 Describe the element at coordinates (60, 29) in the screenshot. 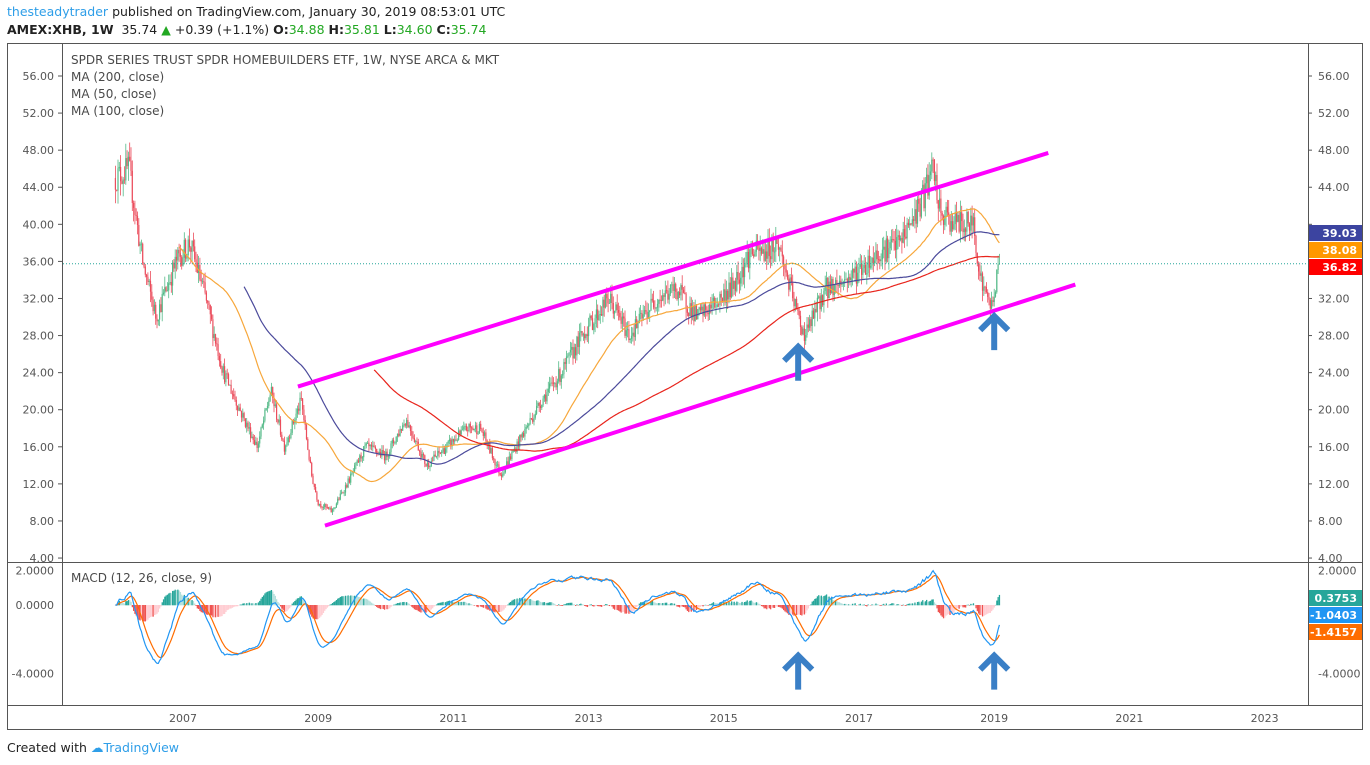

I see `symbol: AMEX:XHB, 1W` at that location.